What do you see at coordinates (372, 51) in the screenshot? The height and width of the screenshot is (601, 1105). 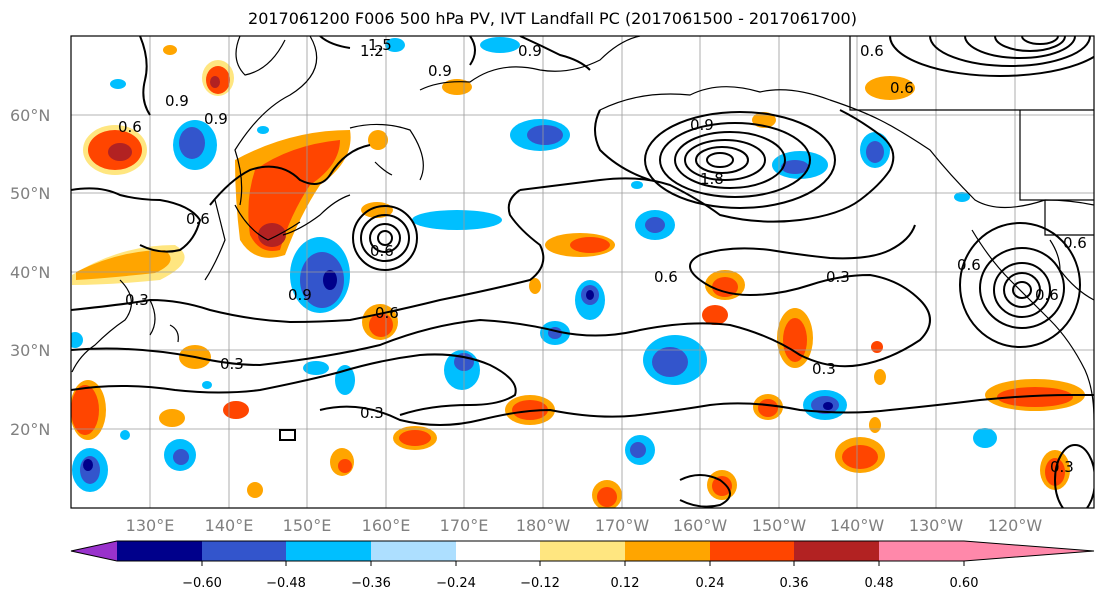 I see `contour-label: 1.2` at bounding box center [372, 51].